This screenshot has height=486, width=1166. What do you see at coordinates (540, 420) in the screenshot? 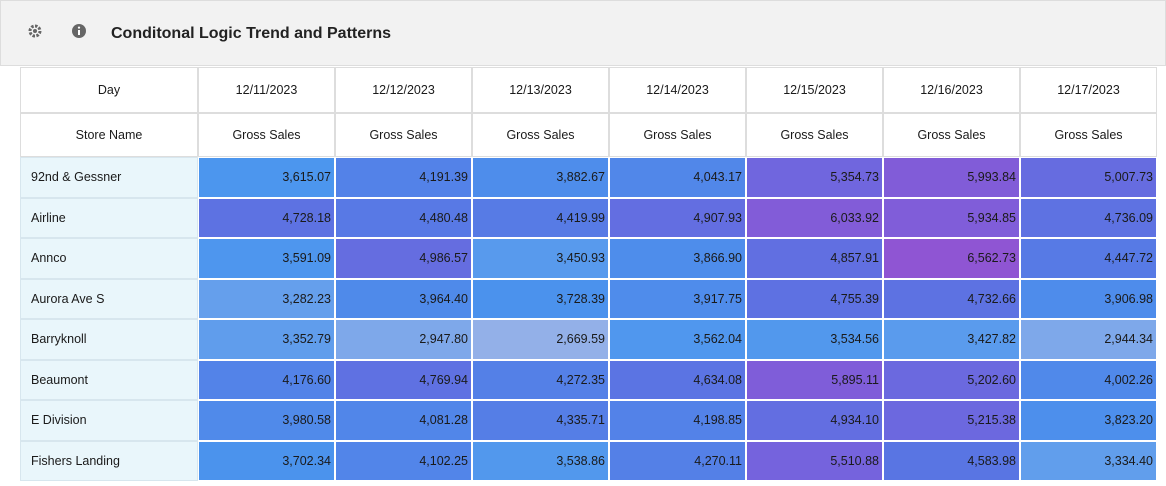
I see `sales-cell: 4,335.71` at bounding box center [540, 420].